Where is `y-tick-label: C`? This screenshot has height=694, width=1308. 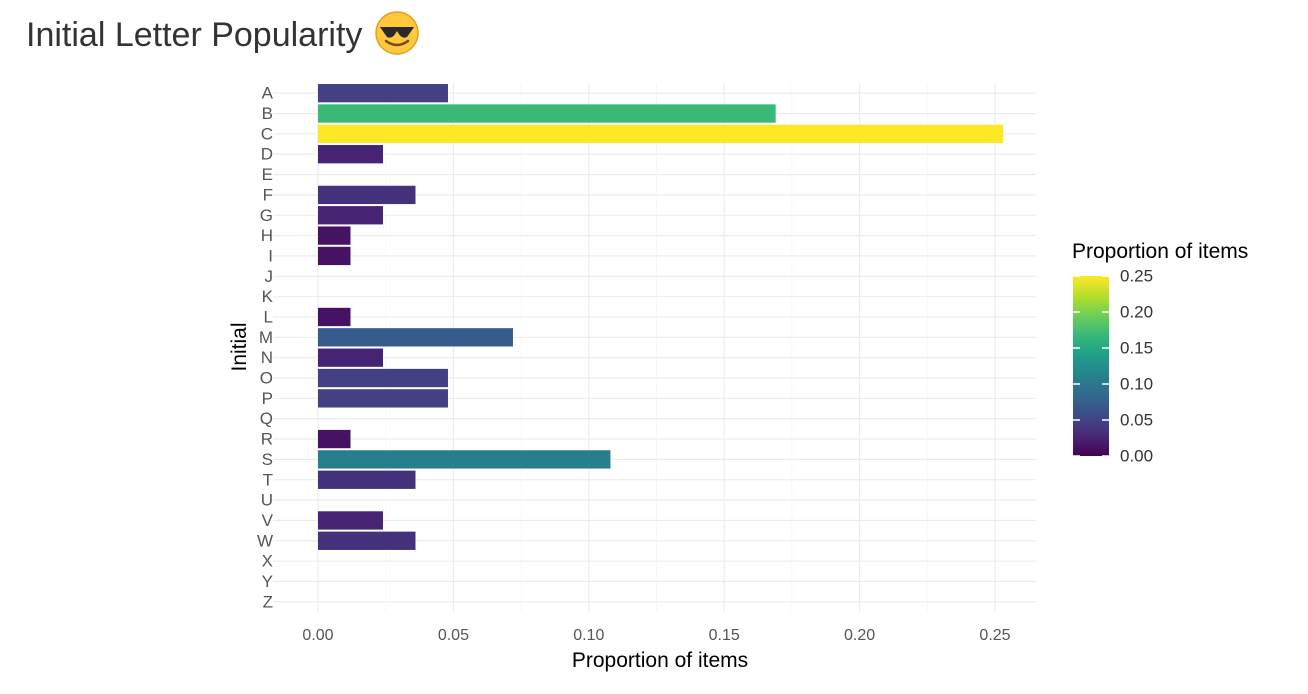 y-tick-label: C is located at coordinates (267, 133).